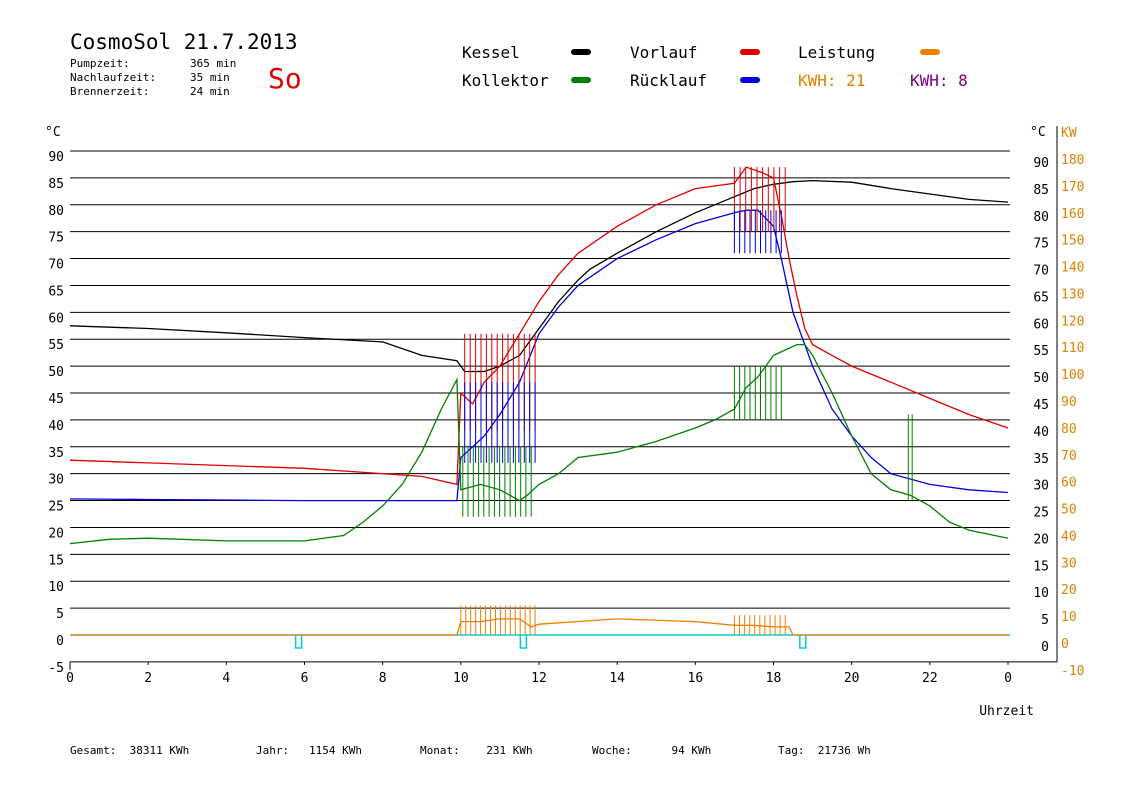  Describe the element at coordinates (1069, 456) in the screenshot. I see `y-tick-kw: 70` at that location.